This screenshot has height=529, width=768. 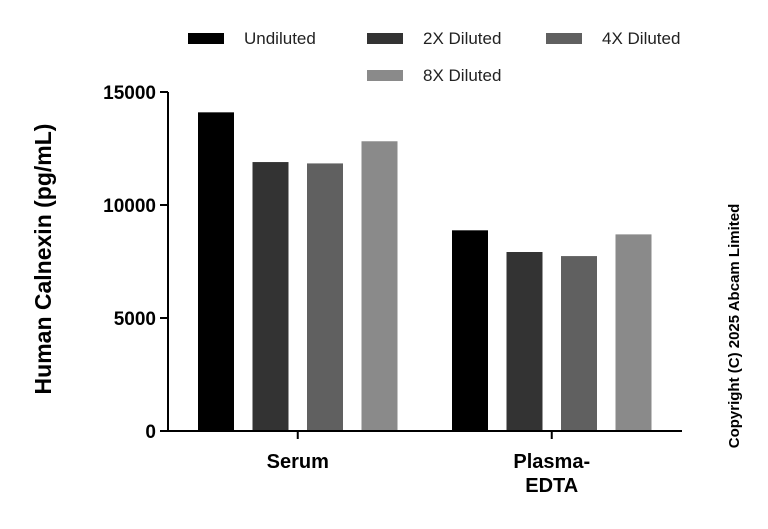 I want to click on bar-8x-diluted-serum, so click(x=379, y=286).